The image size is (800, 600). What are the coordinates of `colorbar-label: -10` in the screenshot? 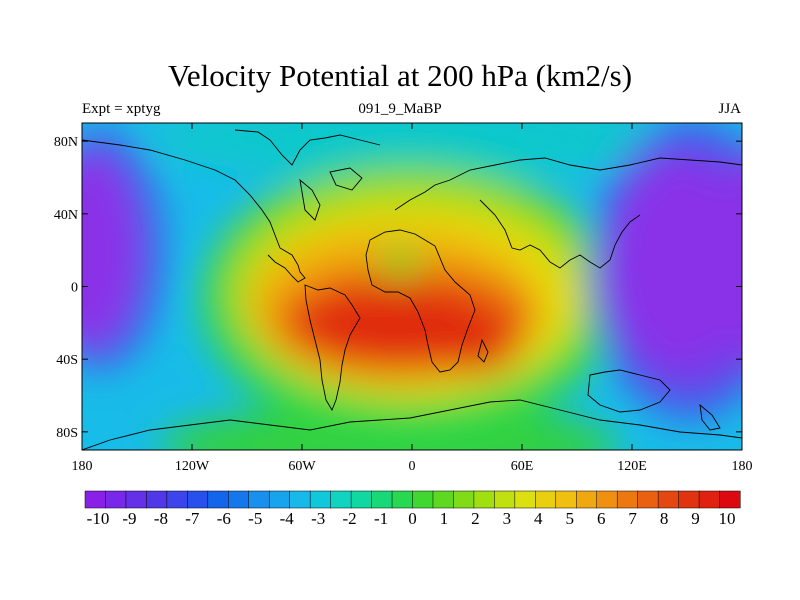 It's located at (98, 518).